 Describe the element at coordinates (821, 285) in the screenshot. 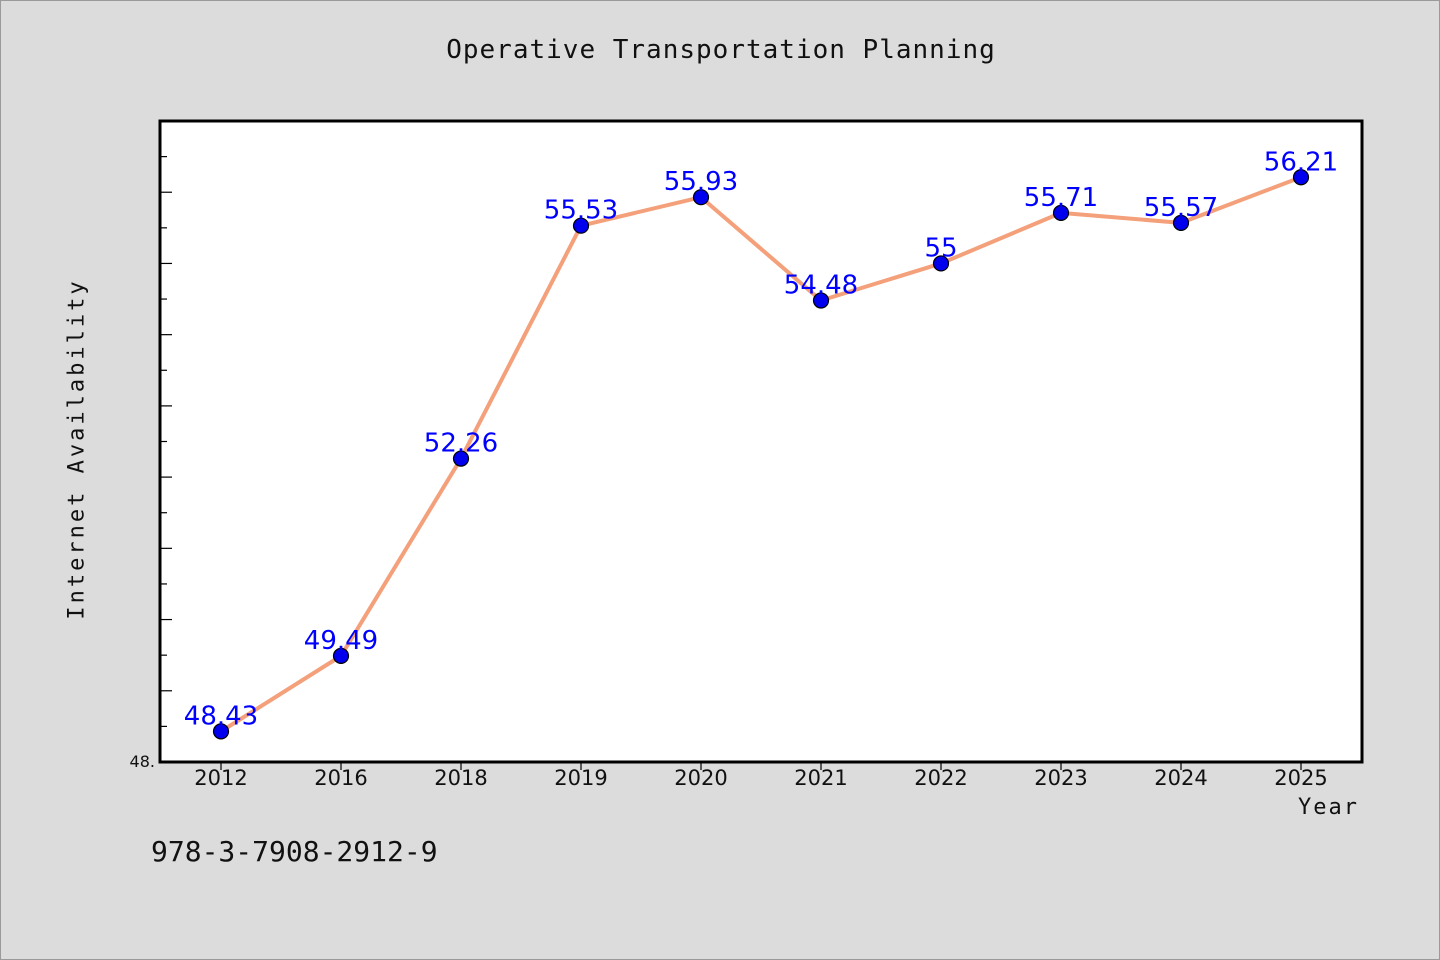

I see `data-label: 54.48` at that location.